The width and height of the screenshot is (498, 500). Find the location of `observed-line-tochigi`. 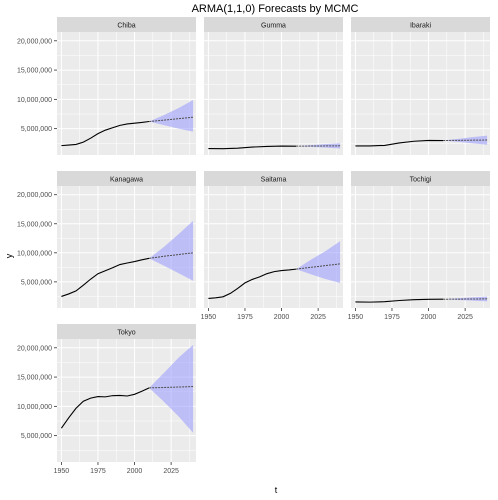

observed-line-tochigi is located at coordinates (399, 300).